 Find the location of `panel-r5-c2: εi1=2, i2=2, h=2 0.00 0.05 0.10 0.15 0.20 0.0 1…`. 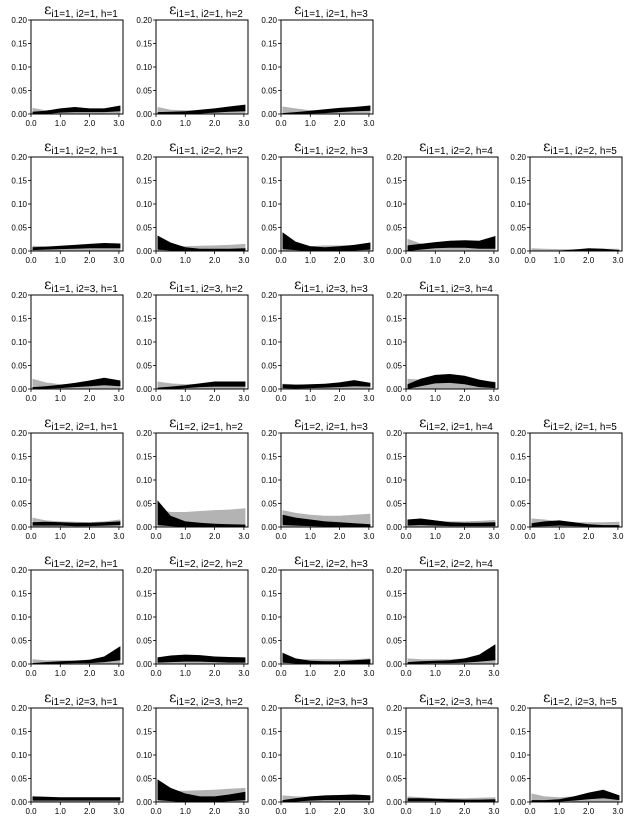

panel-r5-c2: εi1=2, i2=2, h=2 0.00 0.05 0.10 0.15 0.20 0.0 1… is located at coordinates (193, 615).